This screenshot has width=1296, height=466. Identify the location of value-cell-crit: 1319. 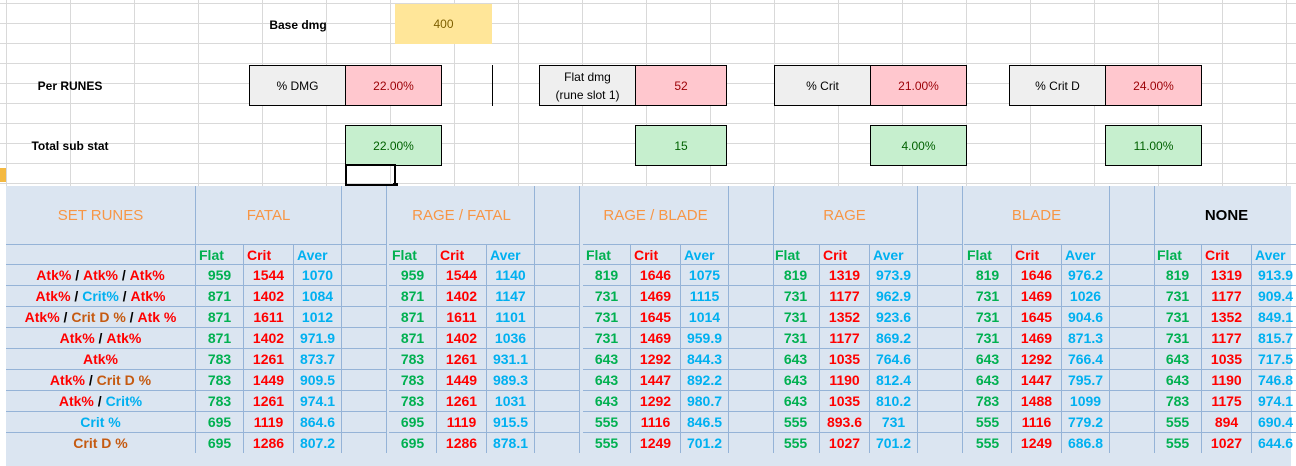
(845, 274).